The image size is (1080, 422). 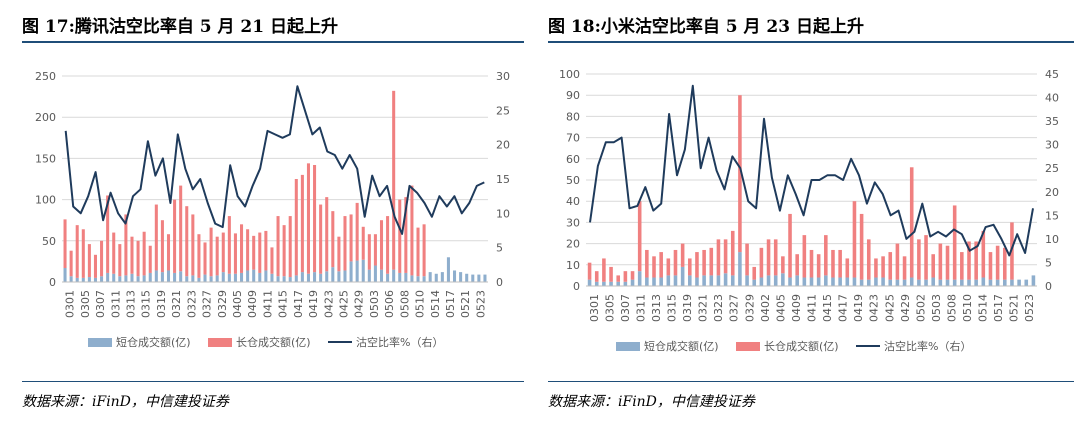 I want to click on x-tick-label: 0329, so click(x=749, y=308).